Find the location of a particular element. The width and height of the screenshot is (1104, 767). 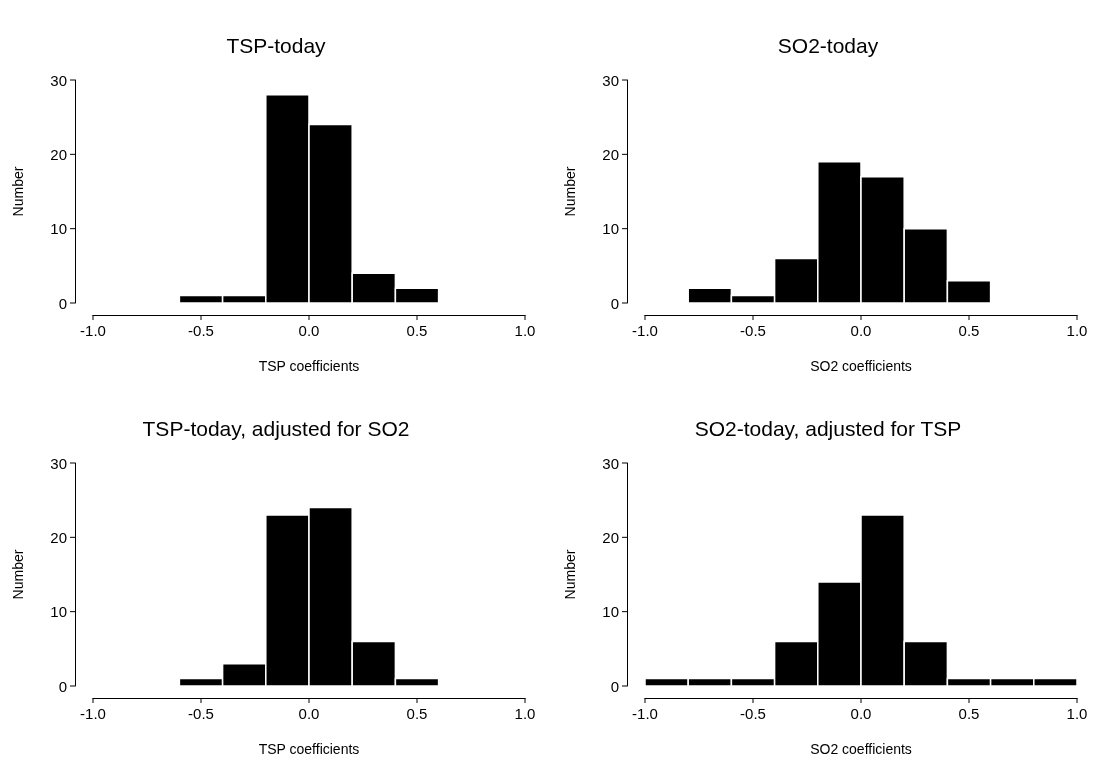

chart-title: TSP-today, adjusted for SO2 is located at coordinates (276, 428).